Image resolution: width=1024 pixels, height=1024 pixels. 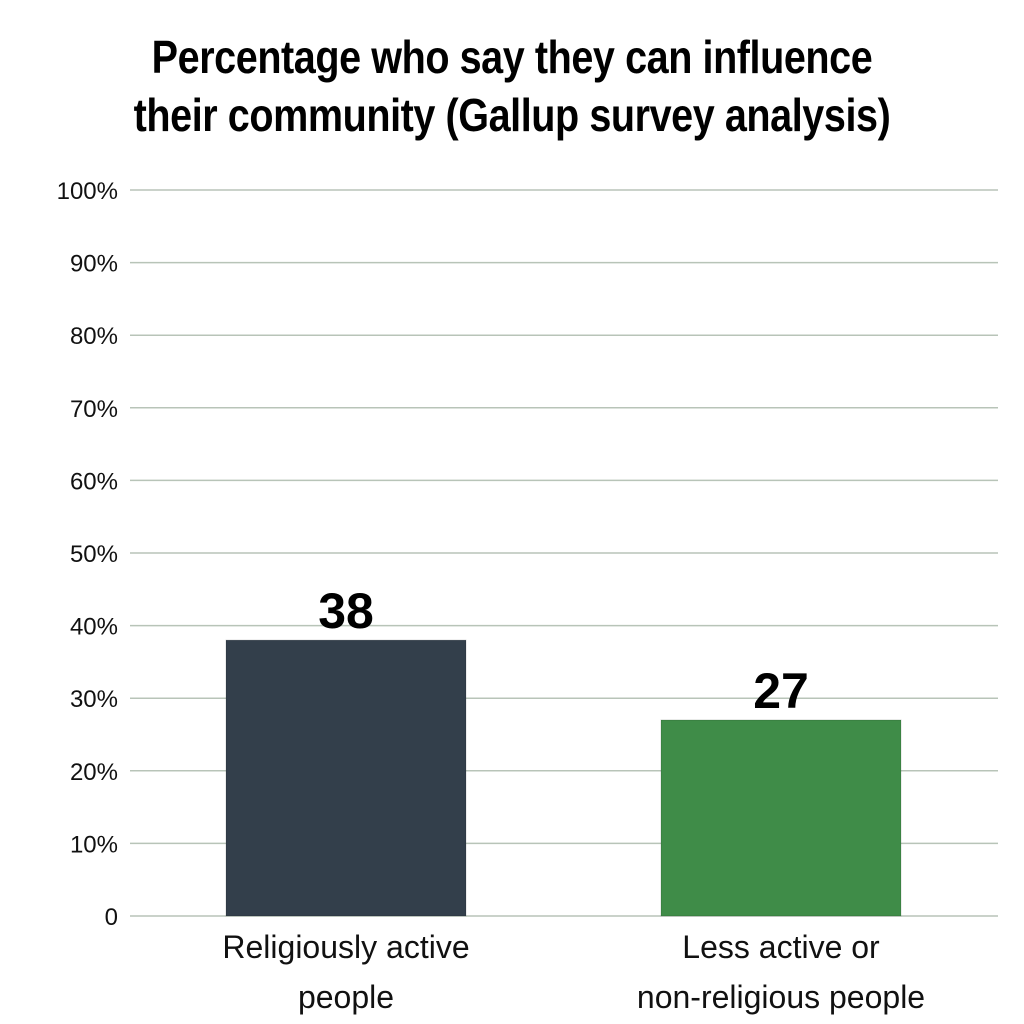 I want to click on data-label: 38, so click(x=346, y=611).